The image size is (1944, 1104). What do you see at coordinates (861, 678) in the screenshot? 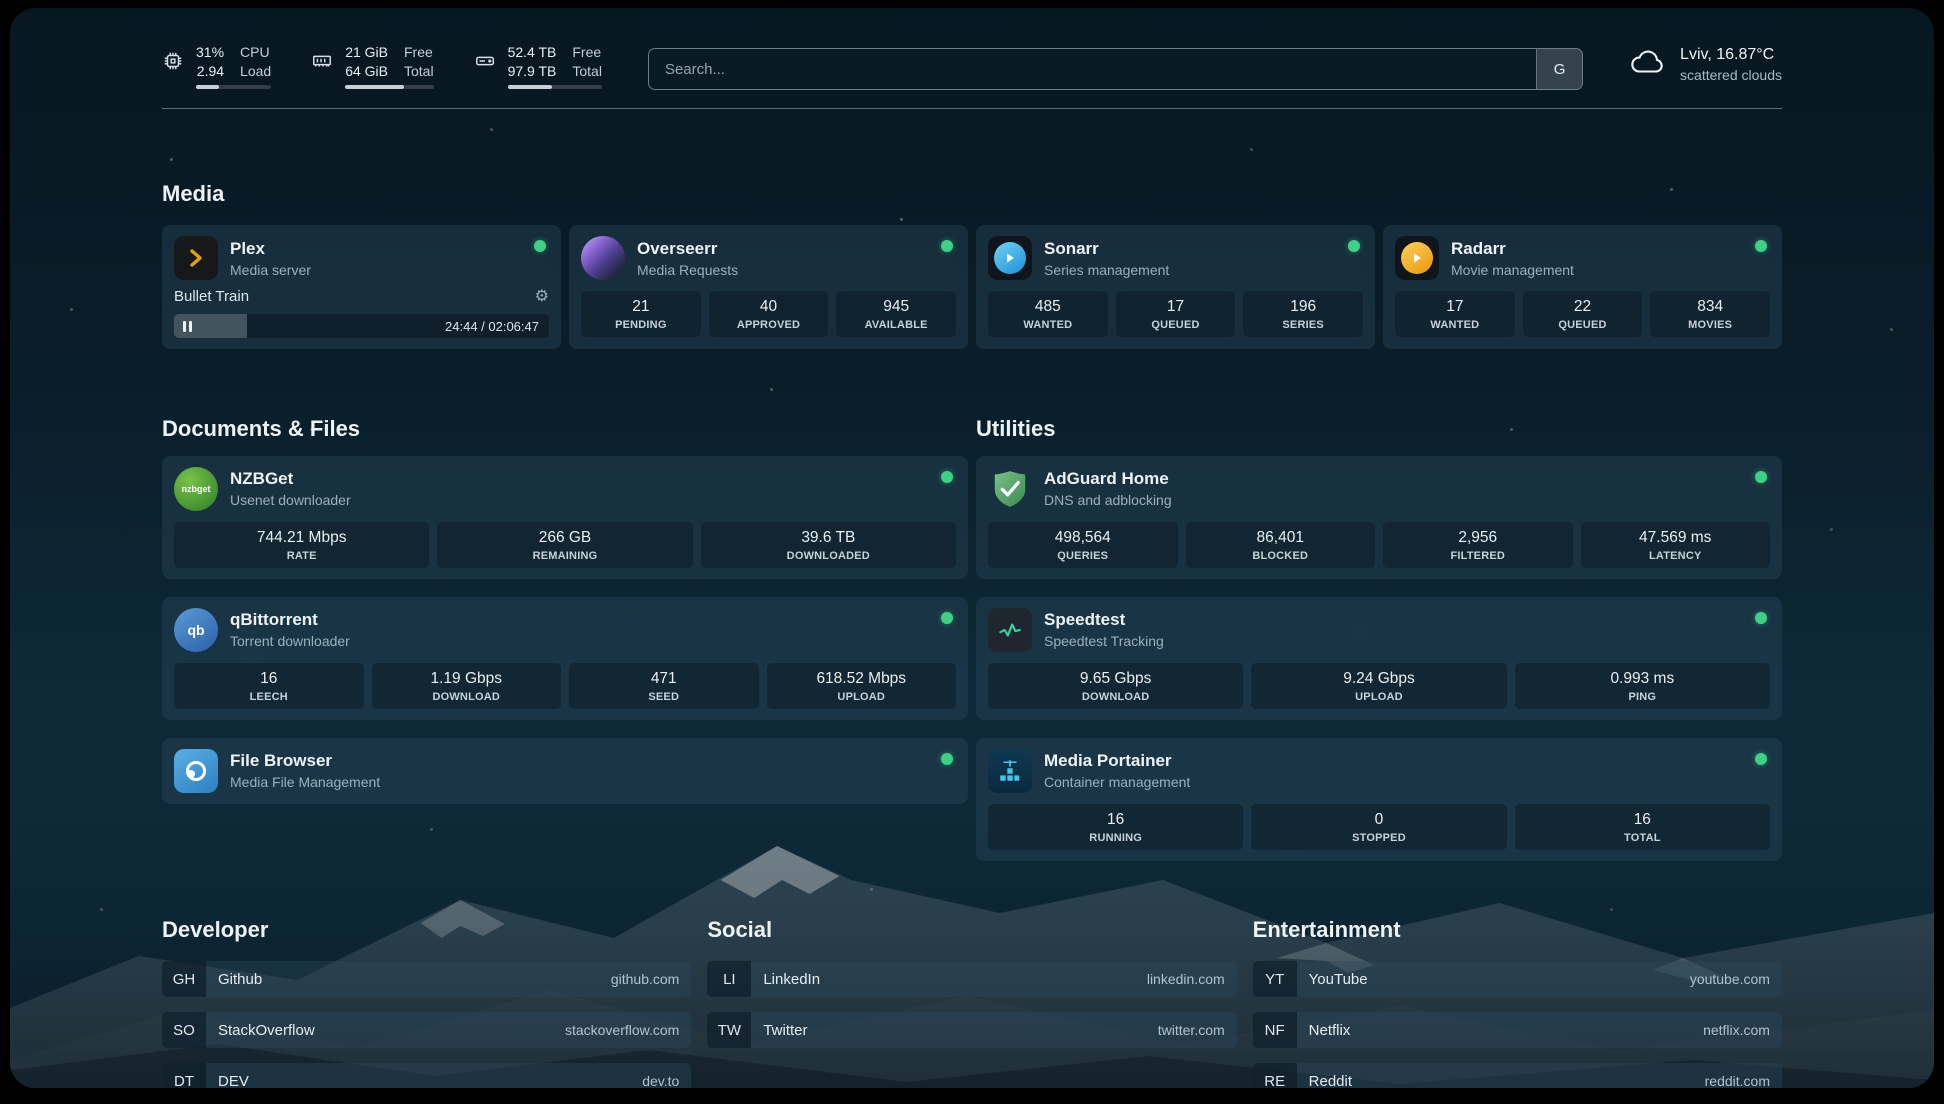
I see `stat-value: 618.52 Mbps` at bounding box center [861, 678].